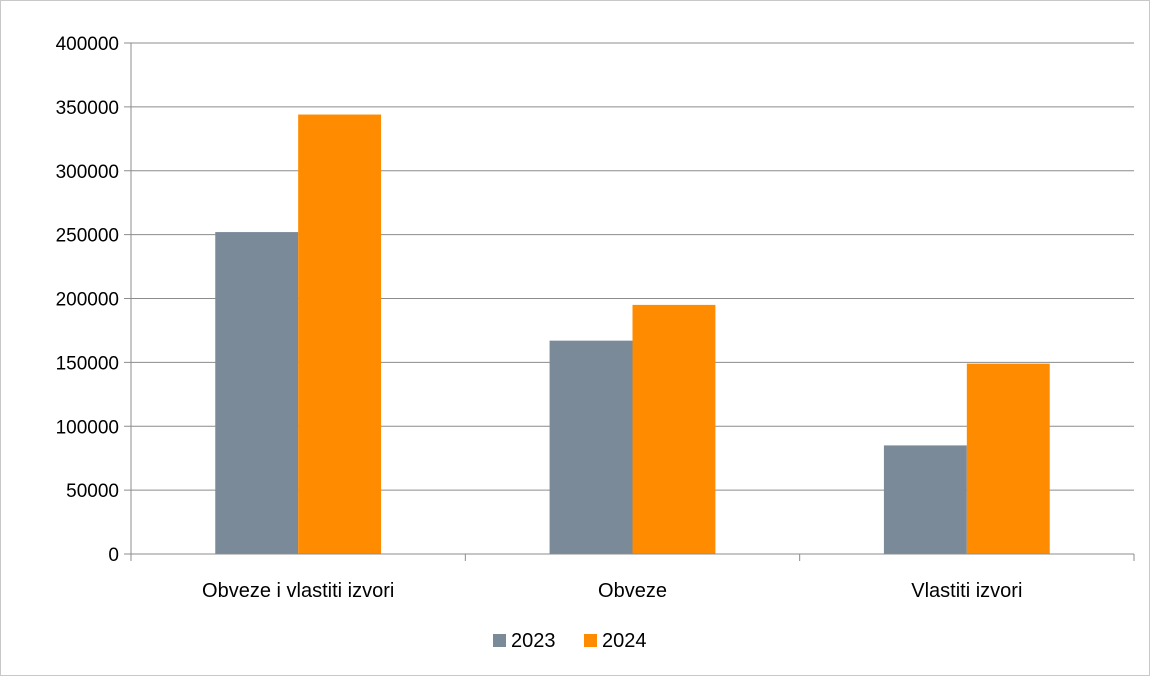 This screenshot has width=1150, height=682. I want to click on y-tick-label: 50000, so click(92, 491).